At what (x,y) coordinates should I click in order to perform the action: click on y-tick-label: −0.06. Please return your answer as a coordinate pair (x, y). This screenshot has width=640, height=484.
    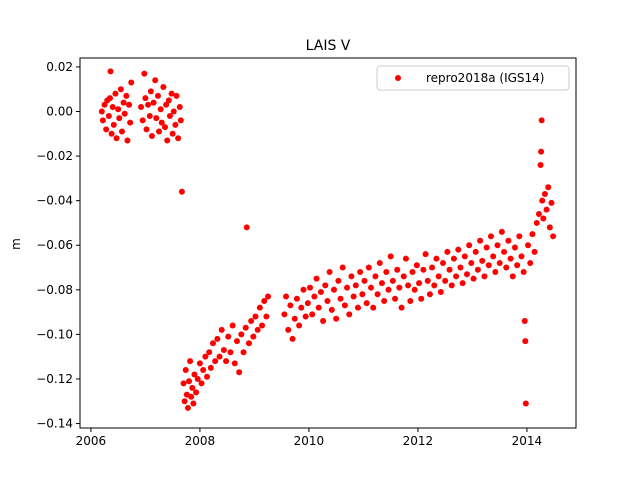
    Looking at the image, I should click on (54, 245).